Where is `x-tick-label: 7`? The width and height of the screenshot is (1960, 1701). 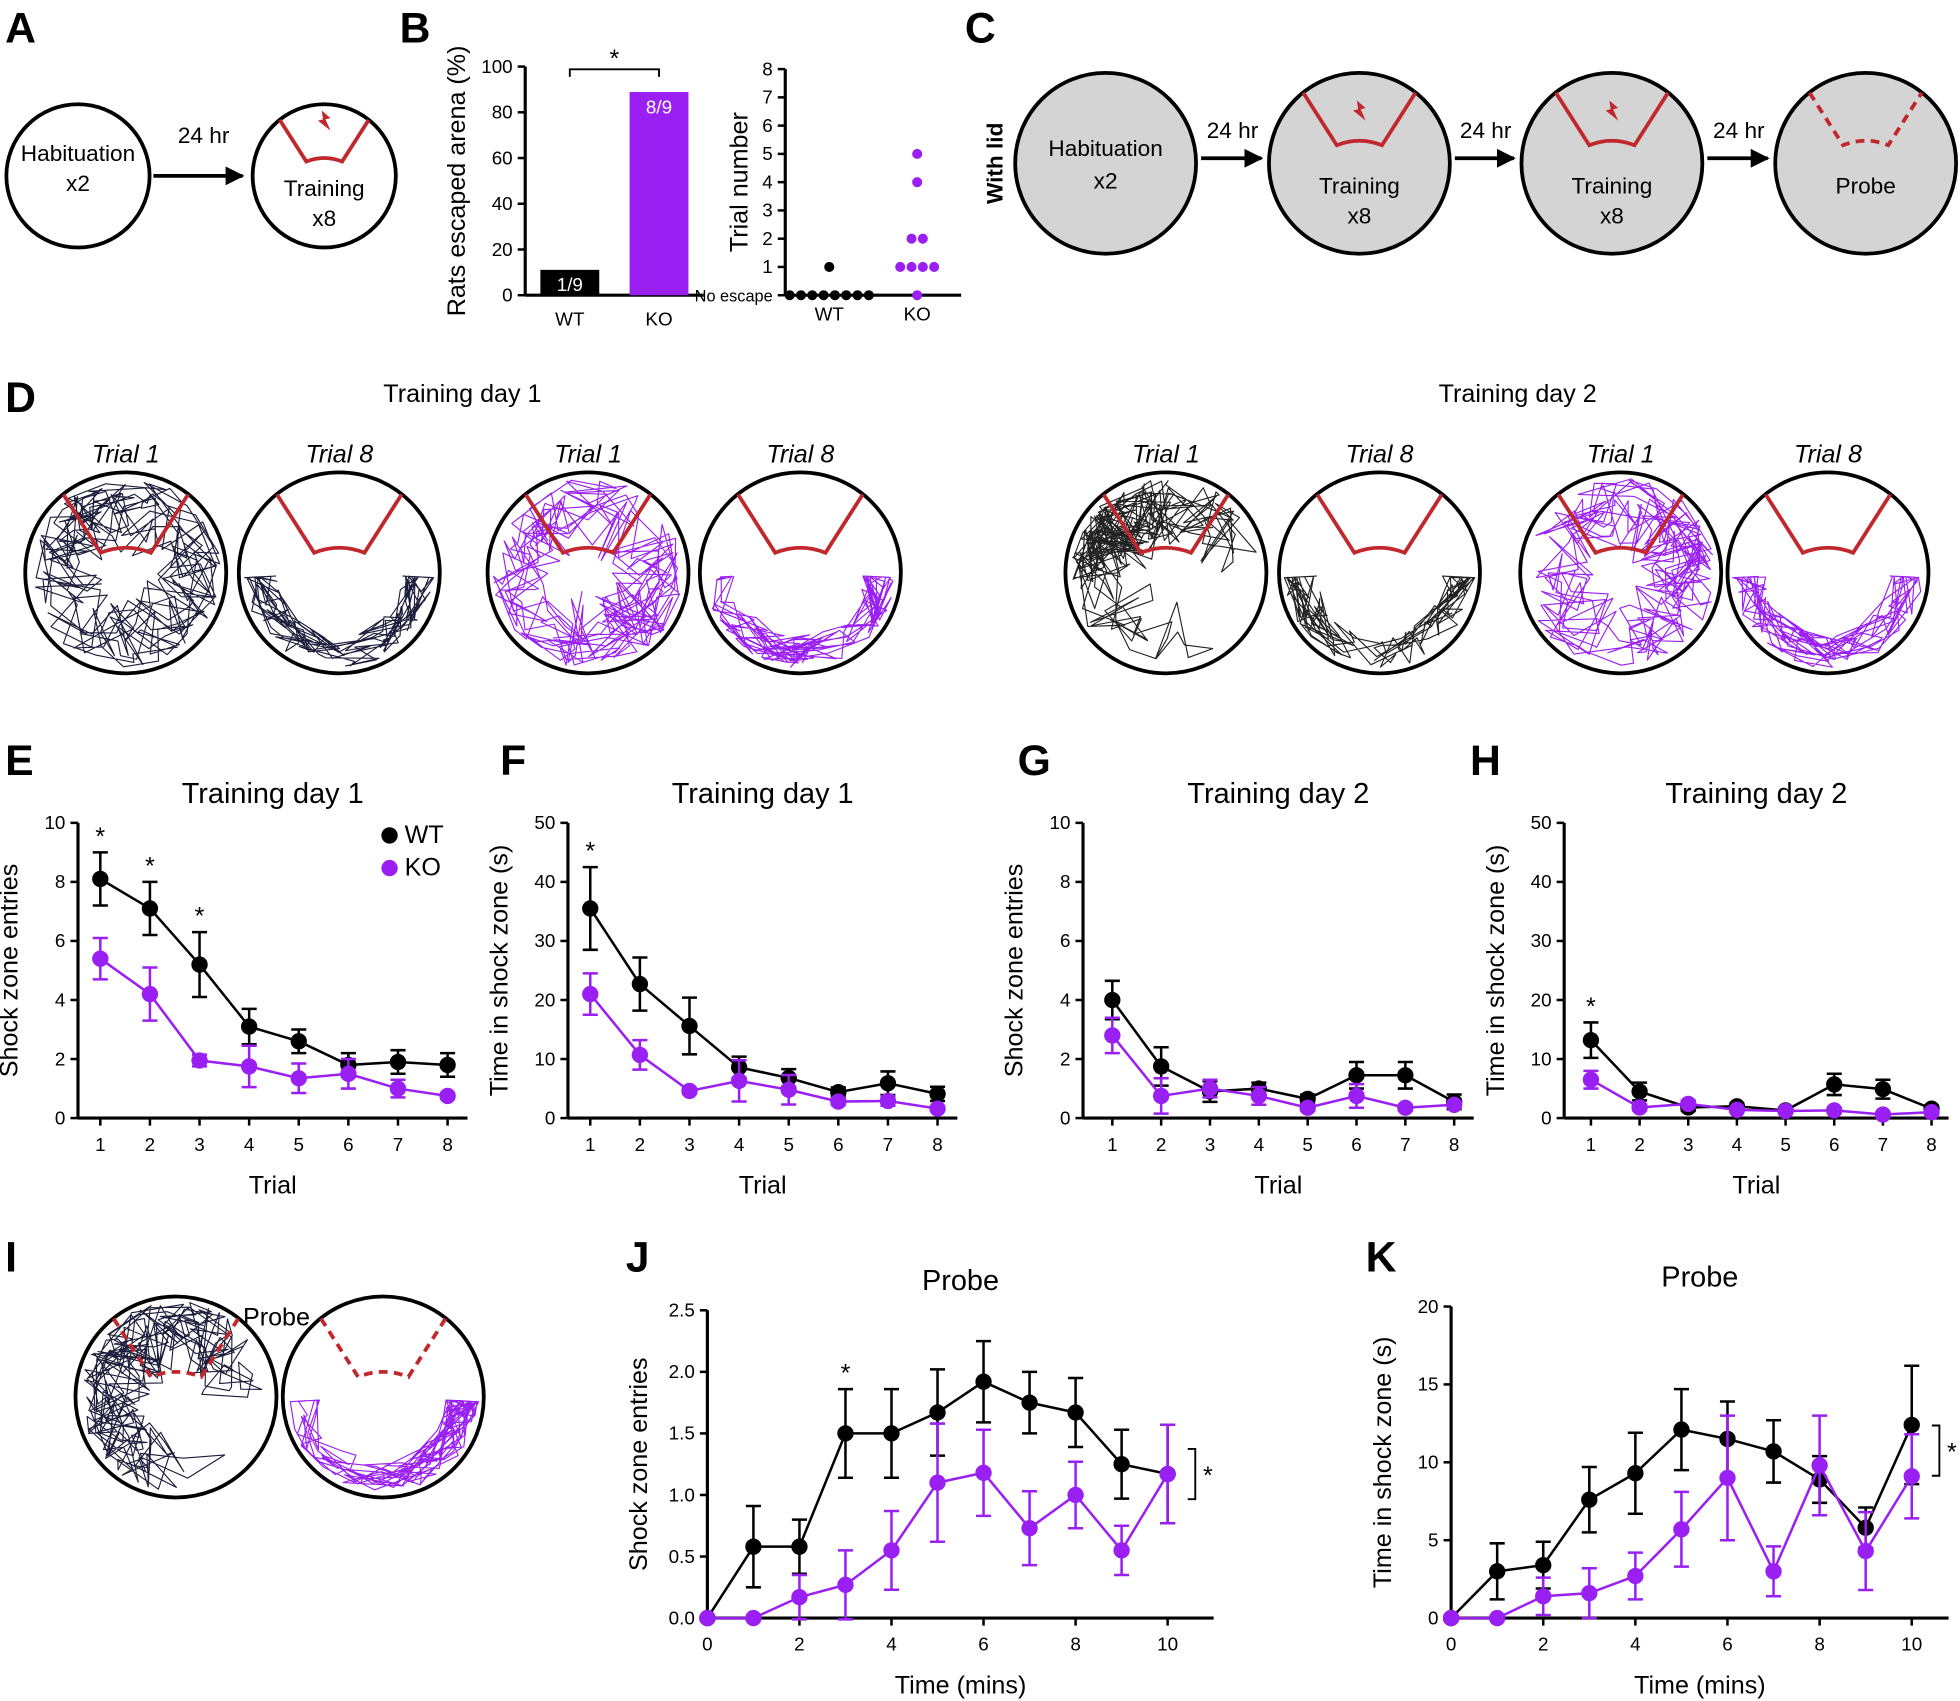
x-tick-label: 7 is located at coordinates (398, 1144).